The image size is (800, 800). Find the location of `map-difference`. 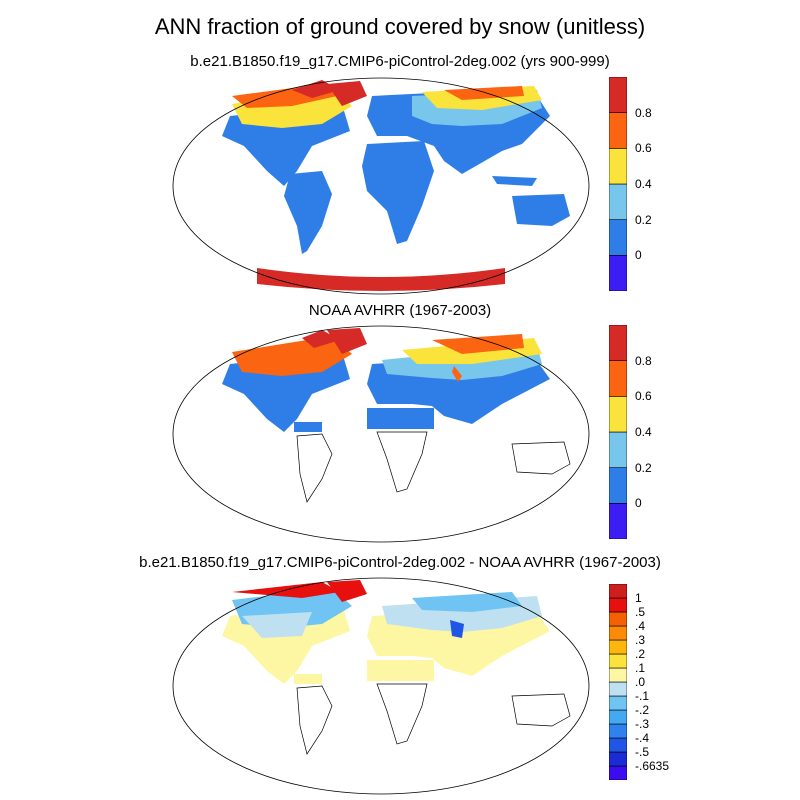

map-difference is located at coordinates (381, 686).